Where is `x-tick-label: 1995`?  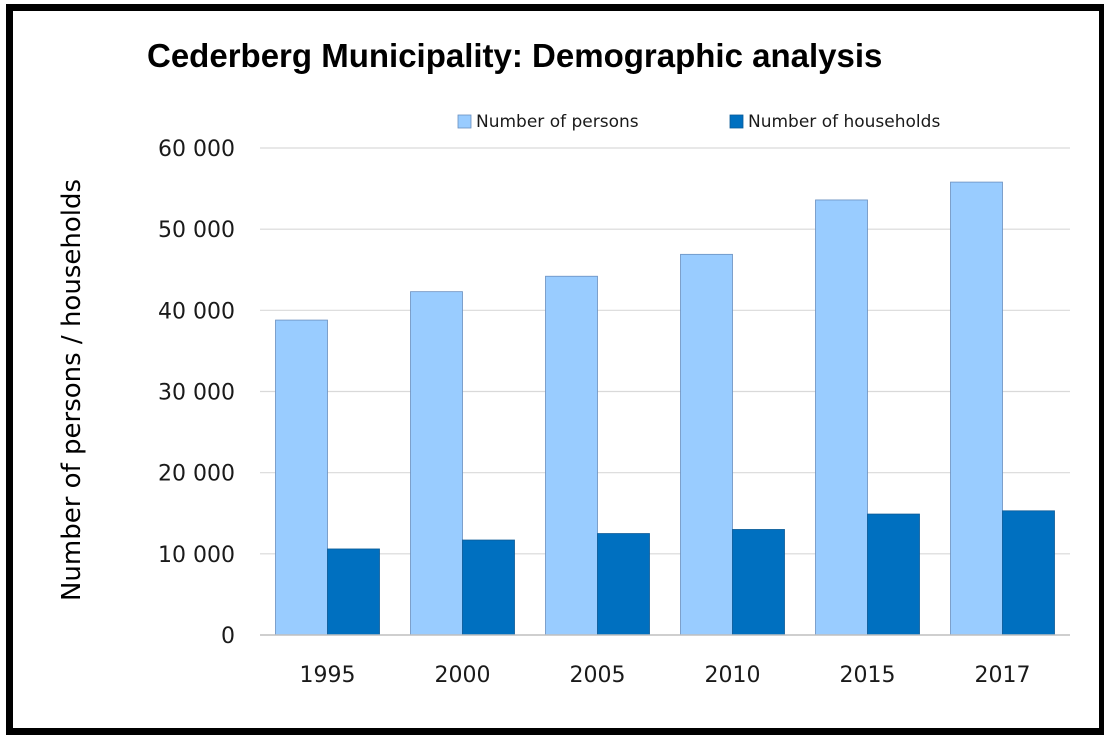
x-tick-label: 1995 is located at coordinates (328, 675).